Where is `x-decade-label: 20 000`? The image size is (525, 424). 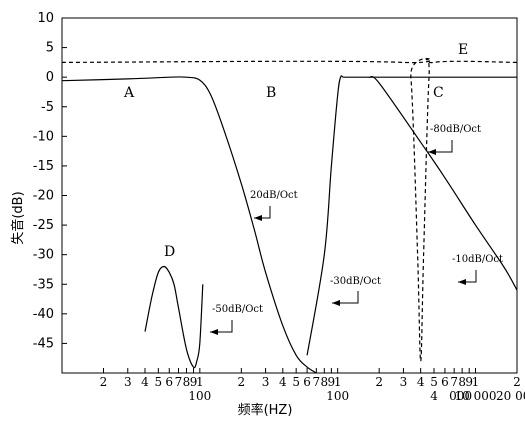
x-decade-label: 20 000 is located at coordinates (510, 396).